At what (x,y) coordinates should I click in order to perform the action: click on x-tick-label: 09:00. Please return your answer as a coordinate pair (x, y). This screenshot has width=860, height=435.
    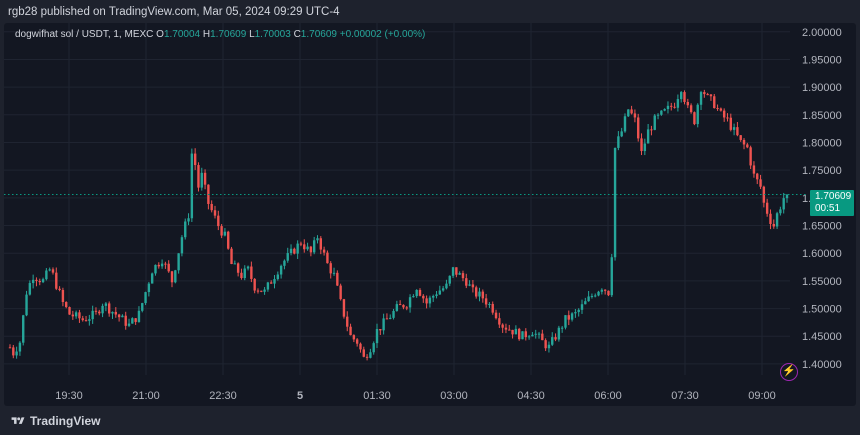
    Looking at the image, I should click on (762, 396).